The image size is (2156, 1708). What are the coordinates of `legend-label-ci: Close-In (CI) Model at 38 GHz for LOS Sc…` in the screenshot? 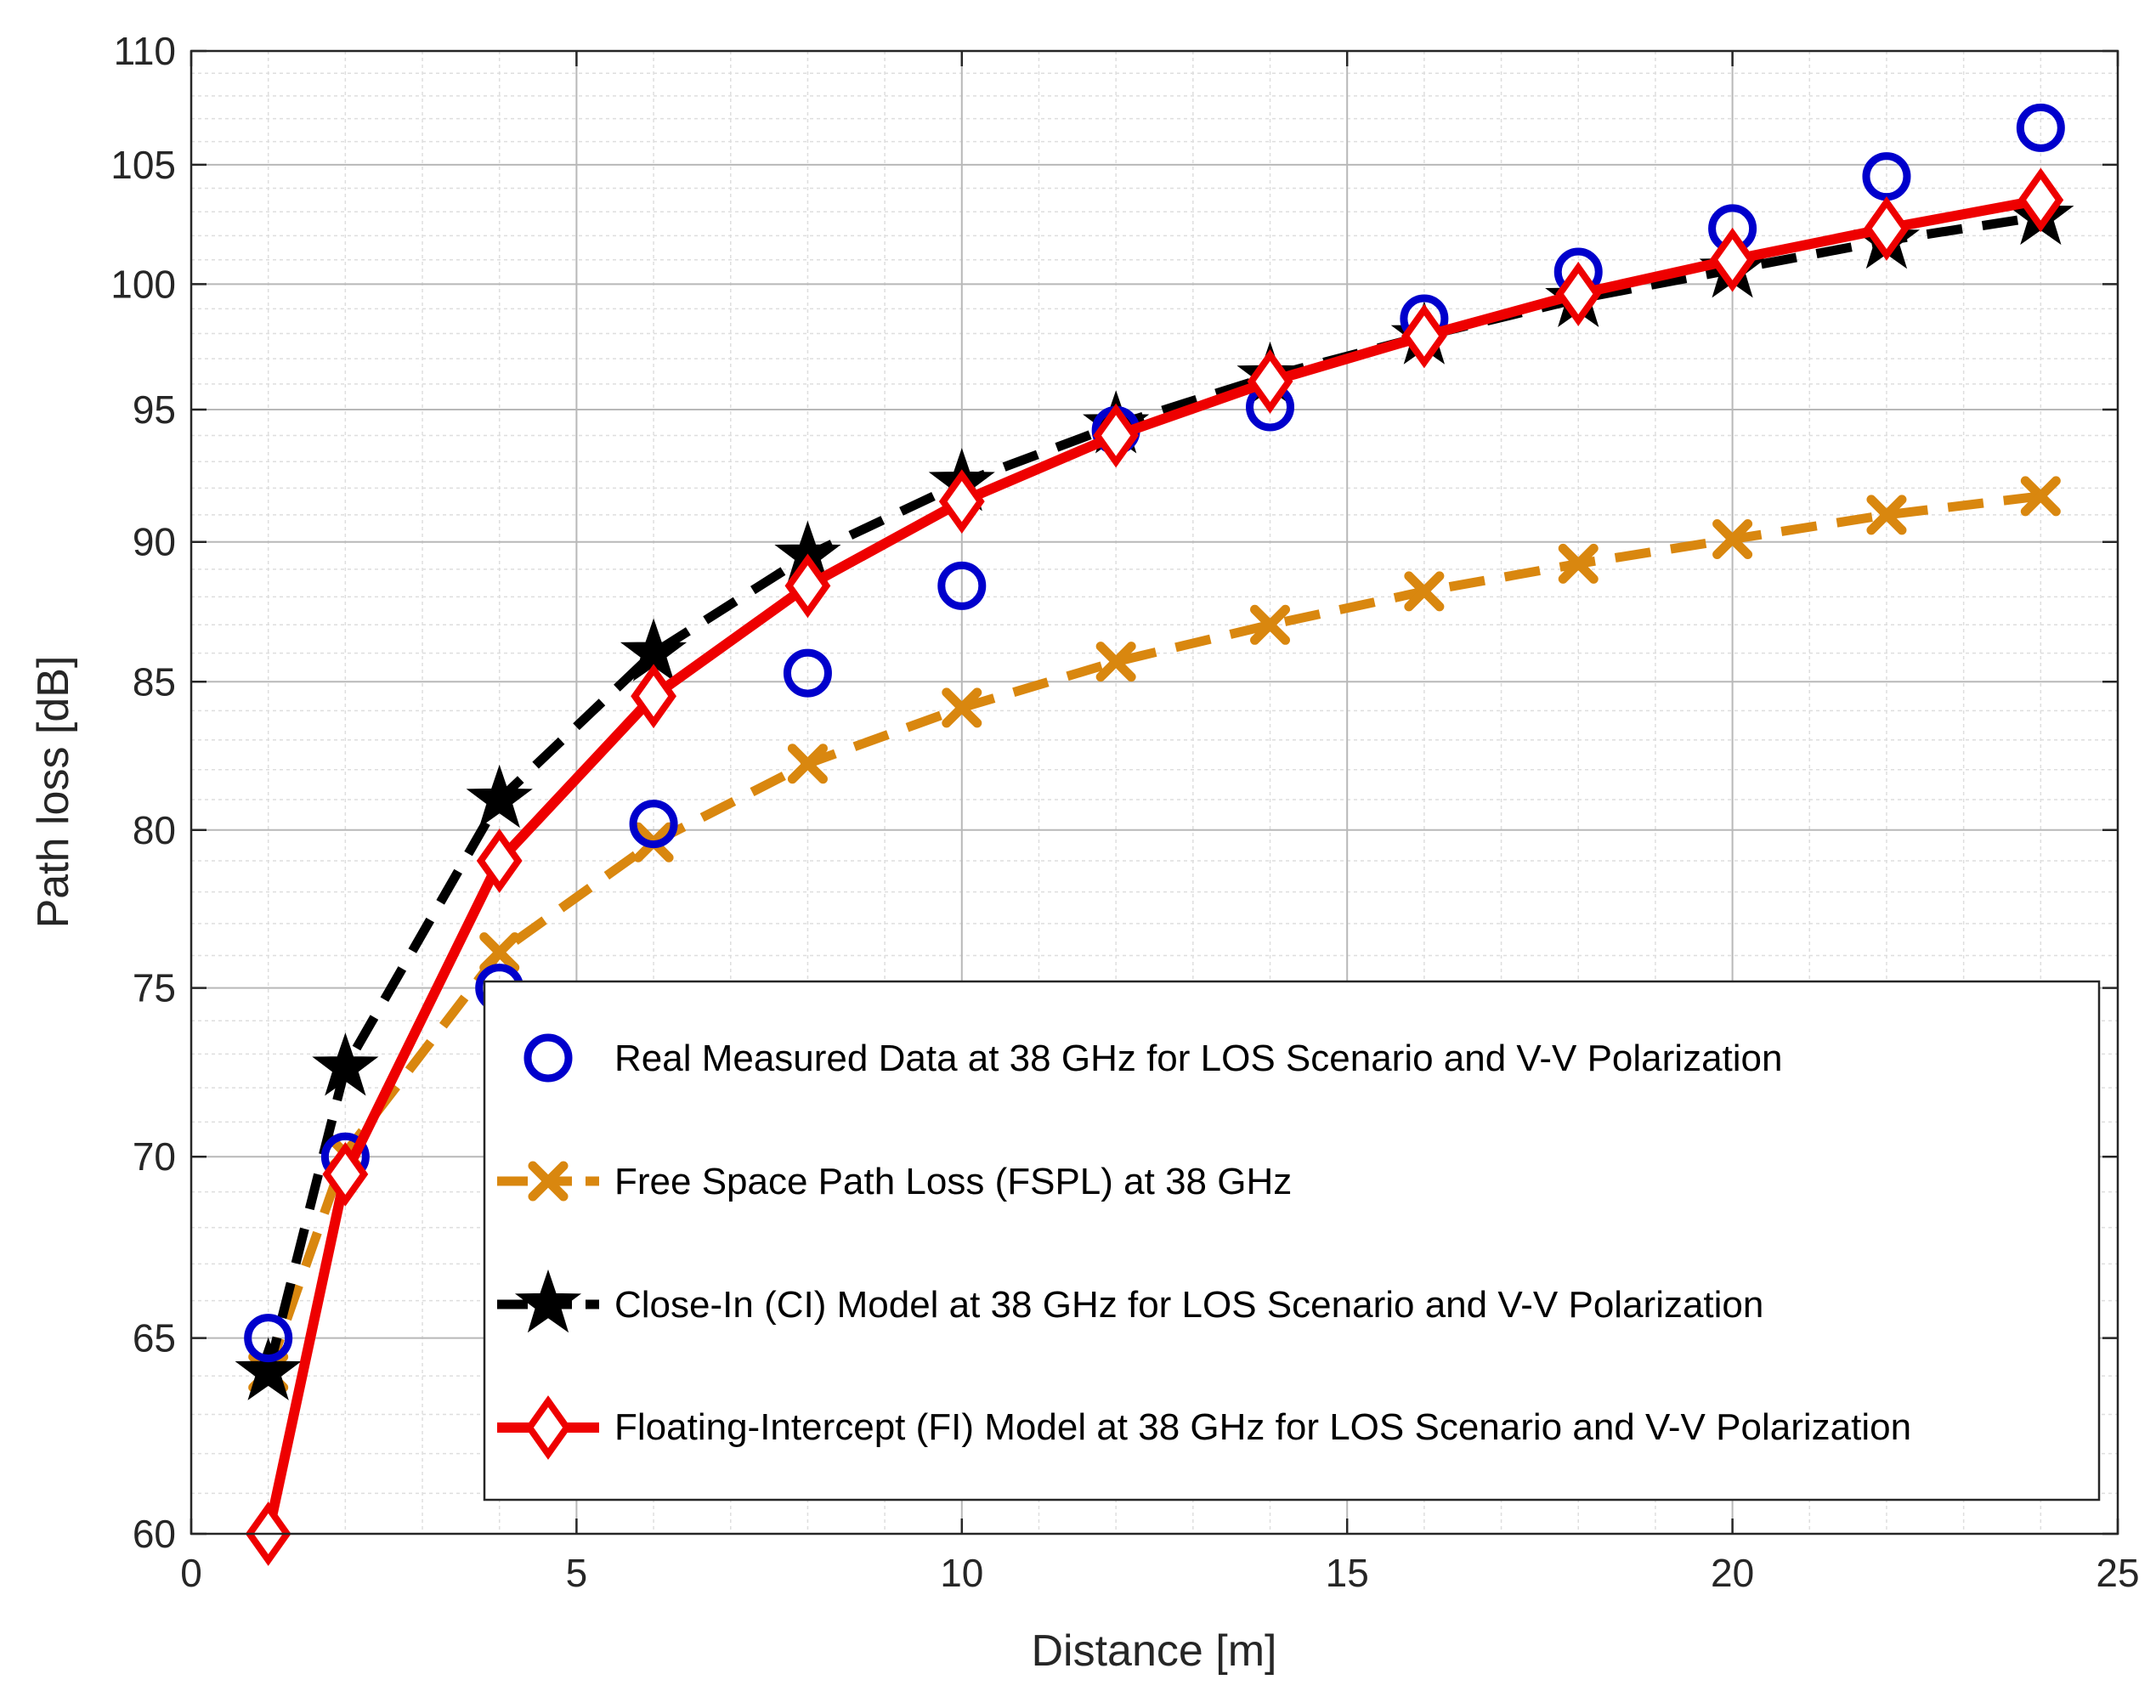 It's located at (1188, 1305).